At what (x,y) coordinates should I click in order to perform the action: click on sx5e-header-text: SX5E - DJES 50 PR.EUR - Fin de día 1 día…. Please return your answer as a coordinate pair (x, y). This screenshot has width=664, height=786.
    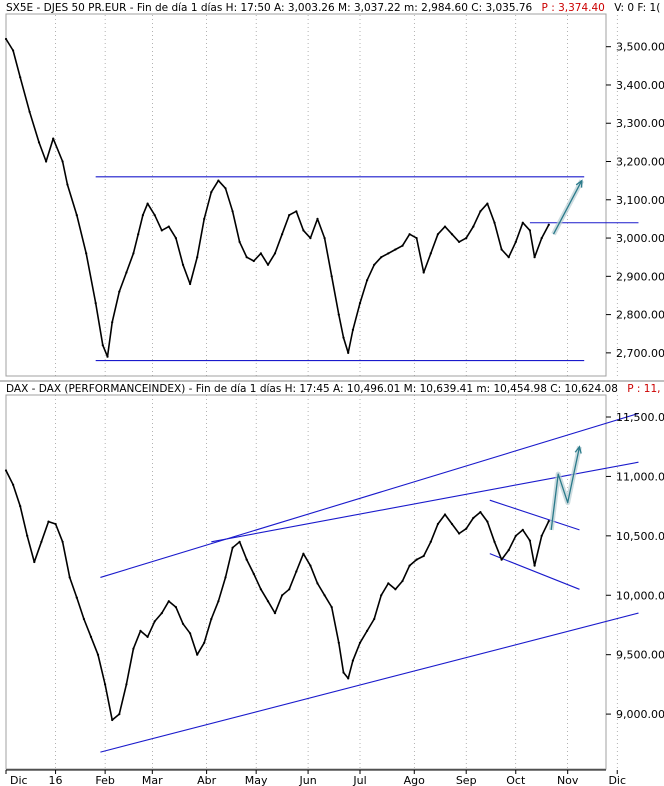
    Looking at the image, I should click on (269, 8).